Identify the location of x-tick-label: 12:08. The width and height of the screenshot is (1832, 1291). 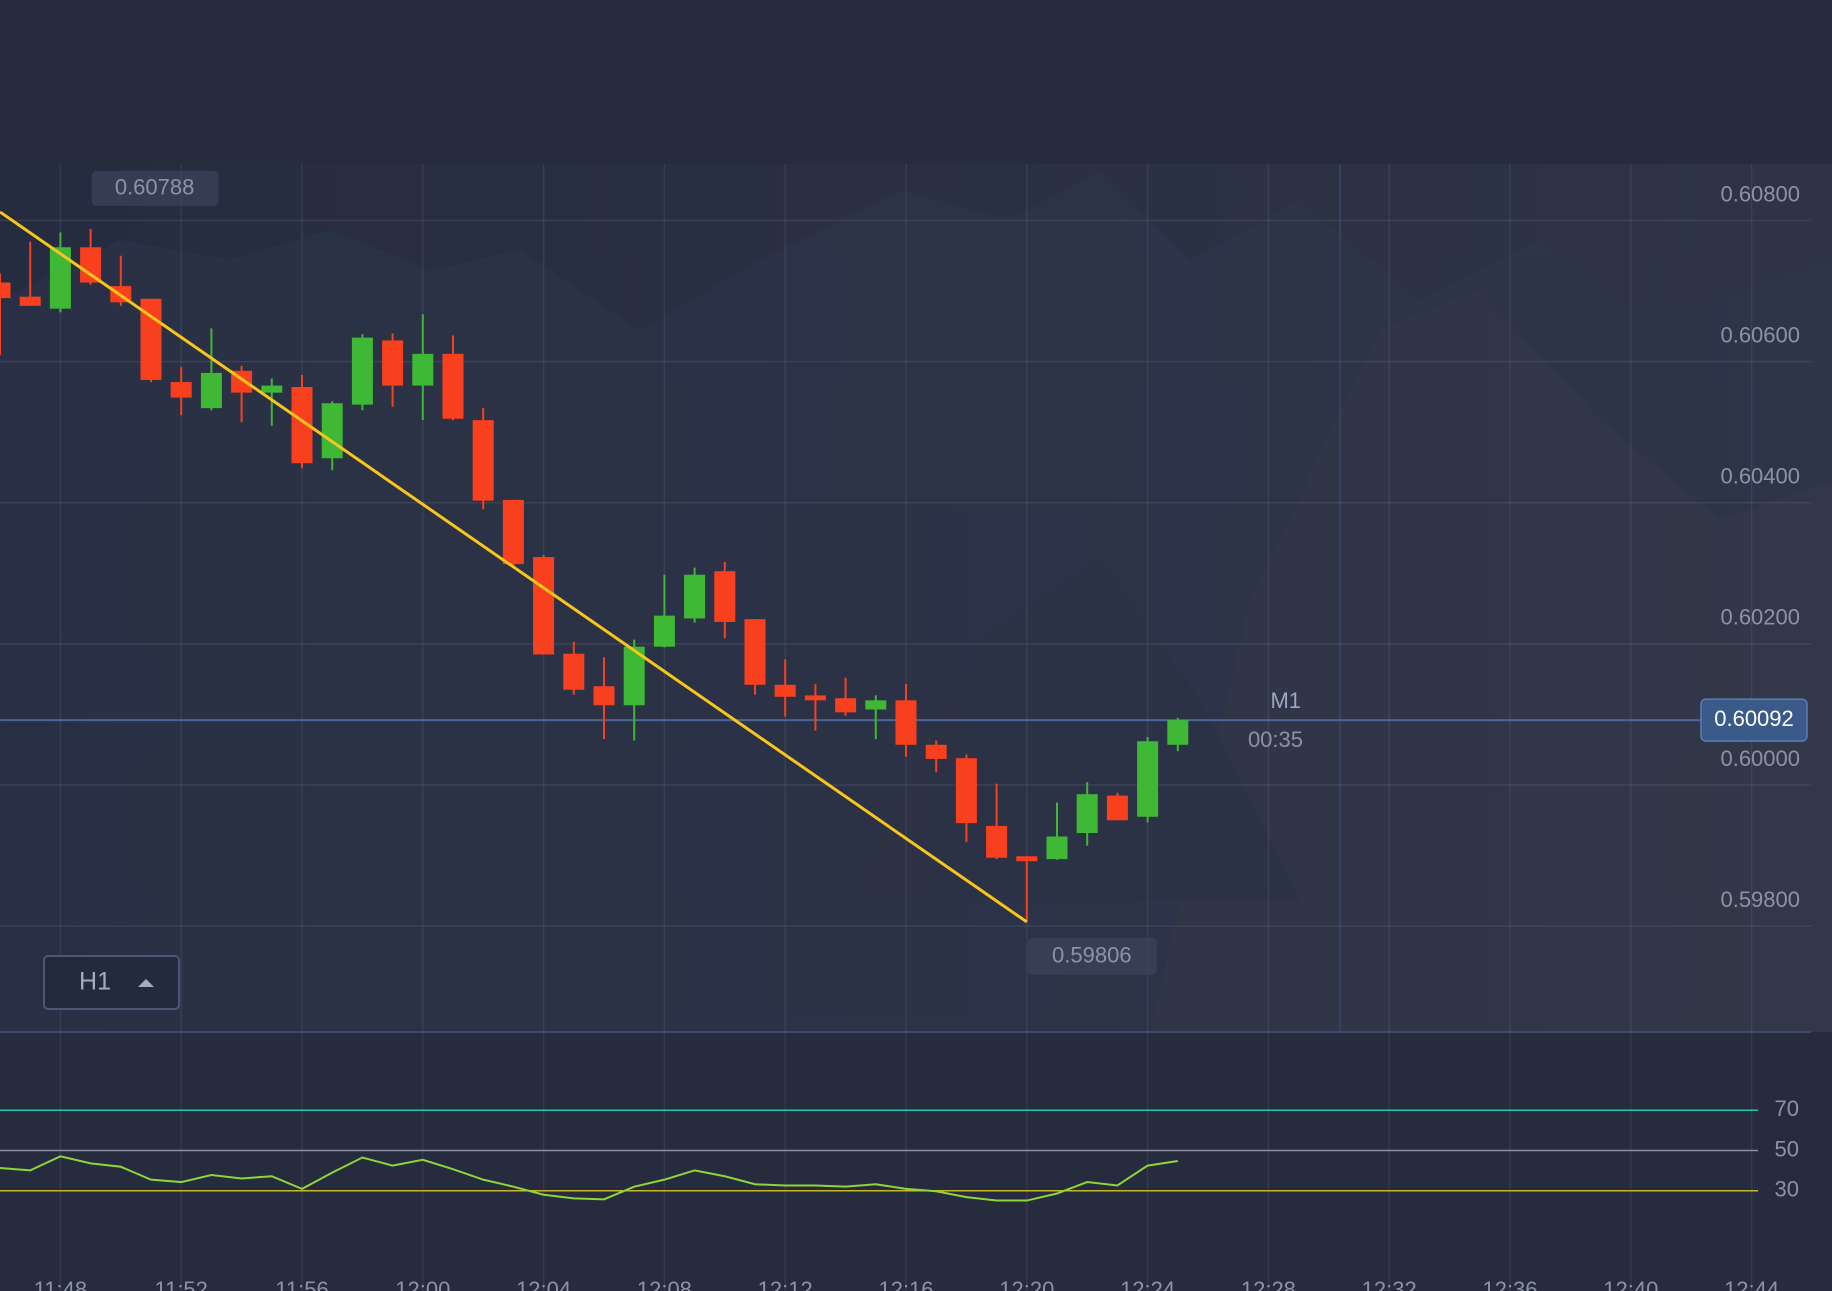
(664, 1284).